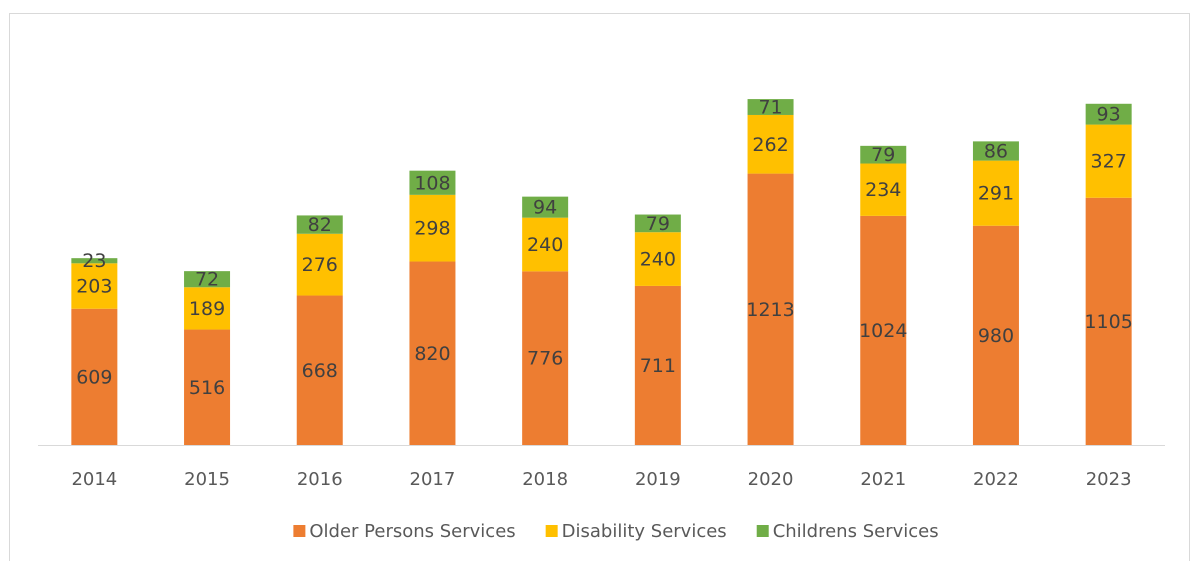 The width and height of the screenshot is (1198, 561). What do you see at coordinates (433, 479) in the screenshot?
I see `x-tick-label: 2017` at bounding box center [433, 479].